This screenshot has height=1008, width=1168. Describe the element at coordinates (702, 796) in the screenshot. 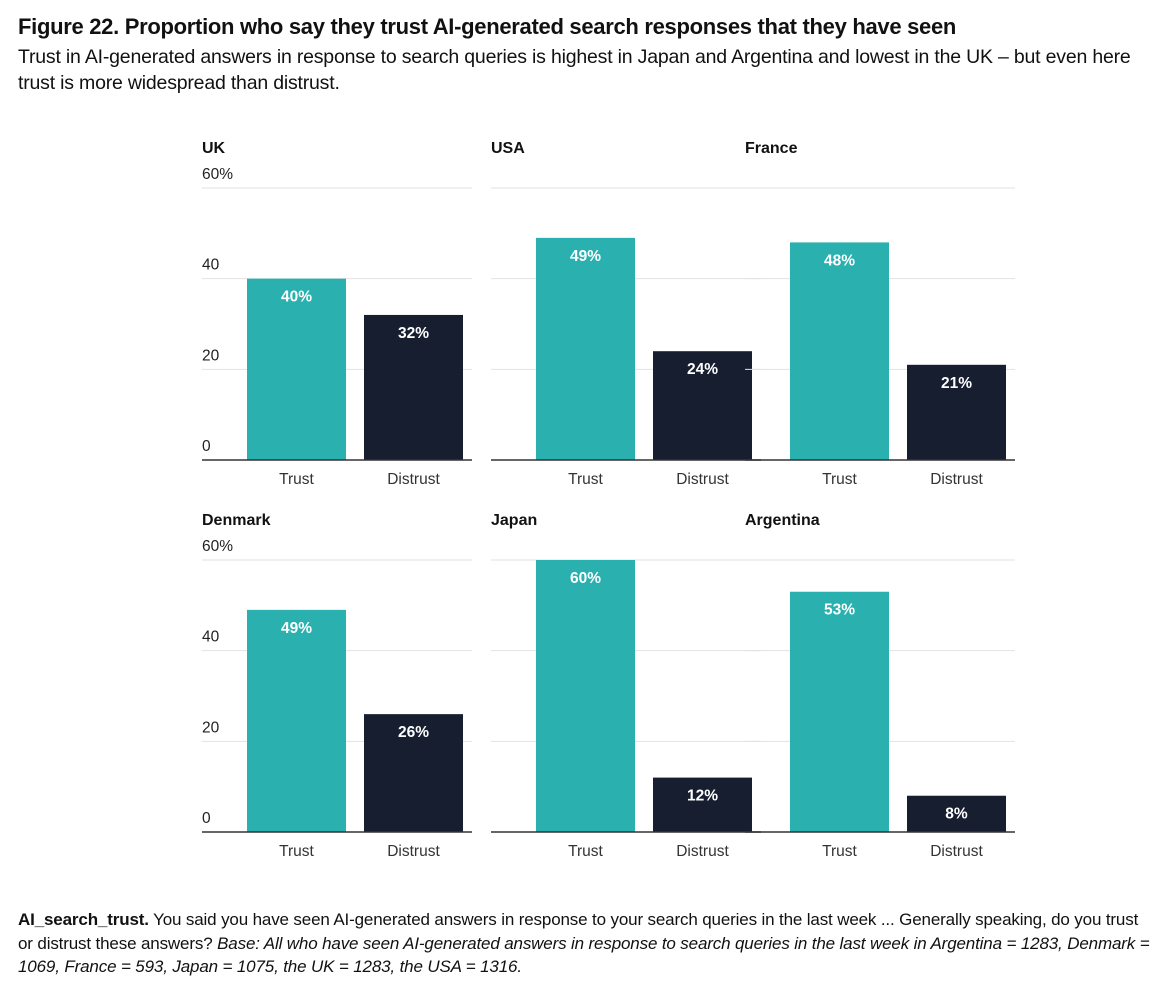

I see `data-label: 12%` at that location.